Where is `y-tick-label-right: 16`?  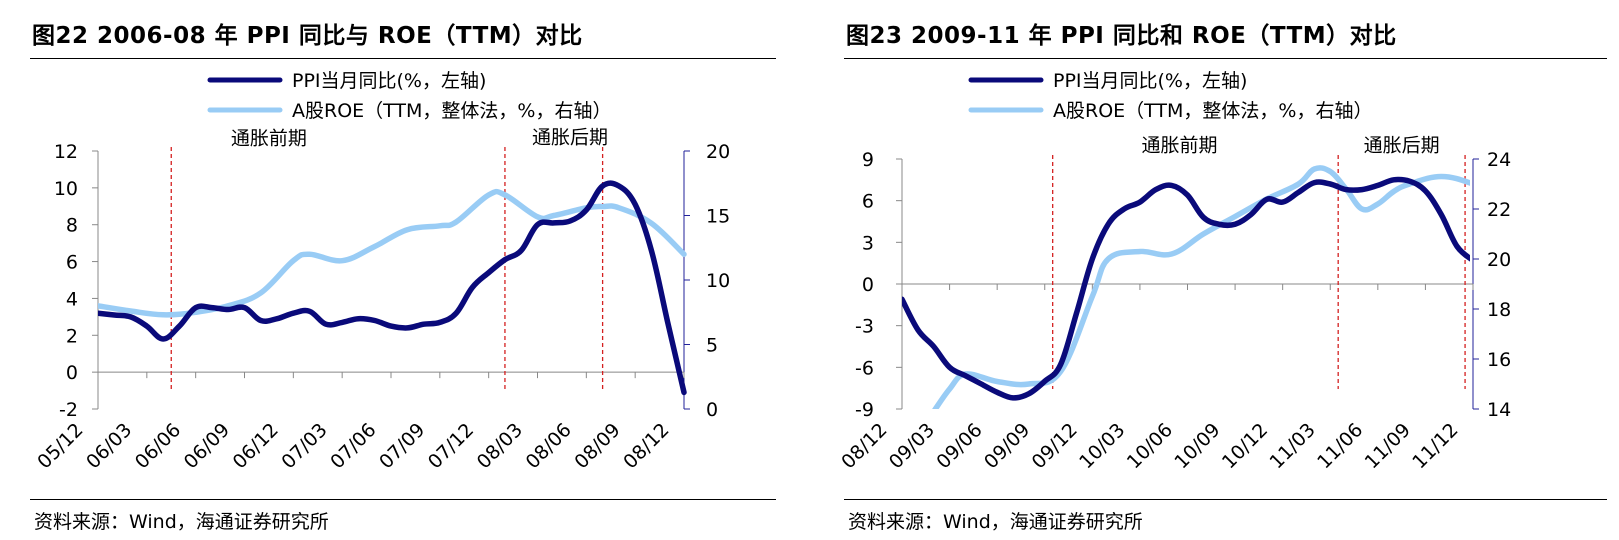 y-tick-label-right: 16 is located at coordinates (1499, 360).